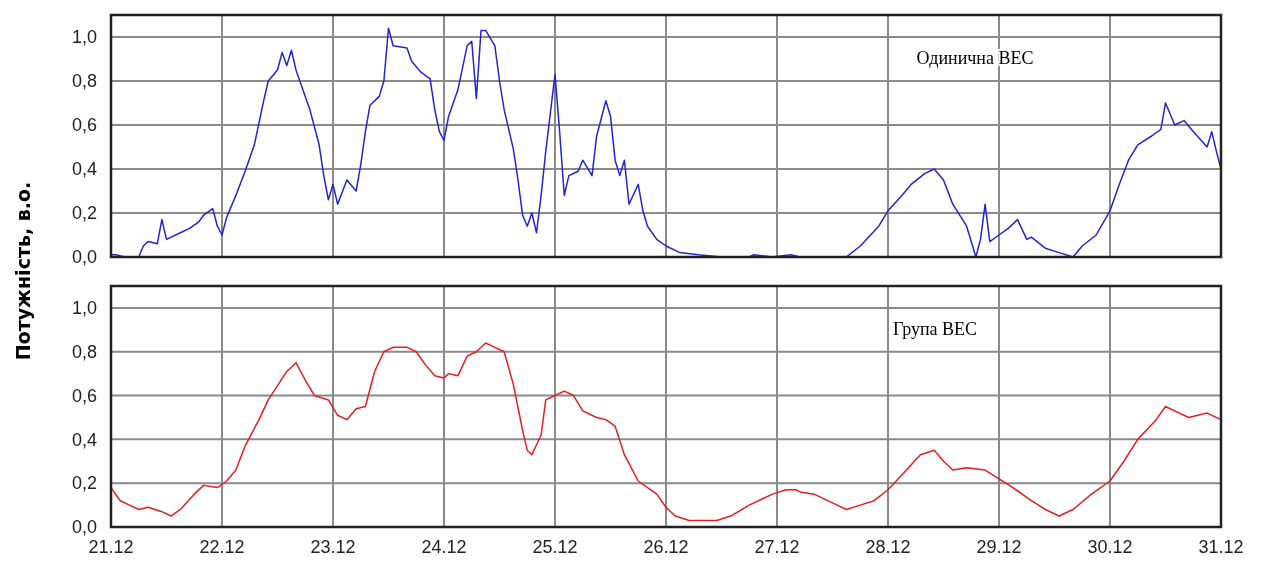  What do you see at coordinates (888, 547) in the screenshot?
I see `x-tick-label: 28.12` at bounding box center [888, 547].